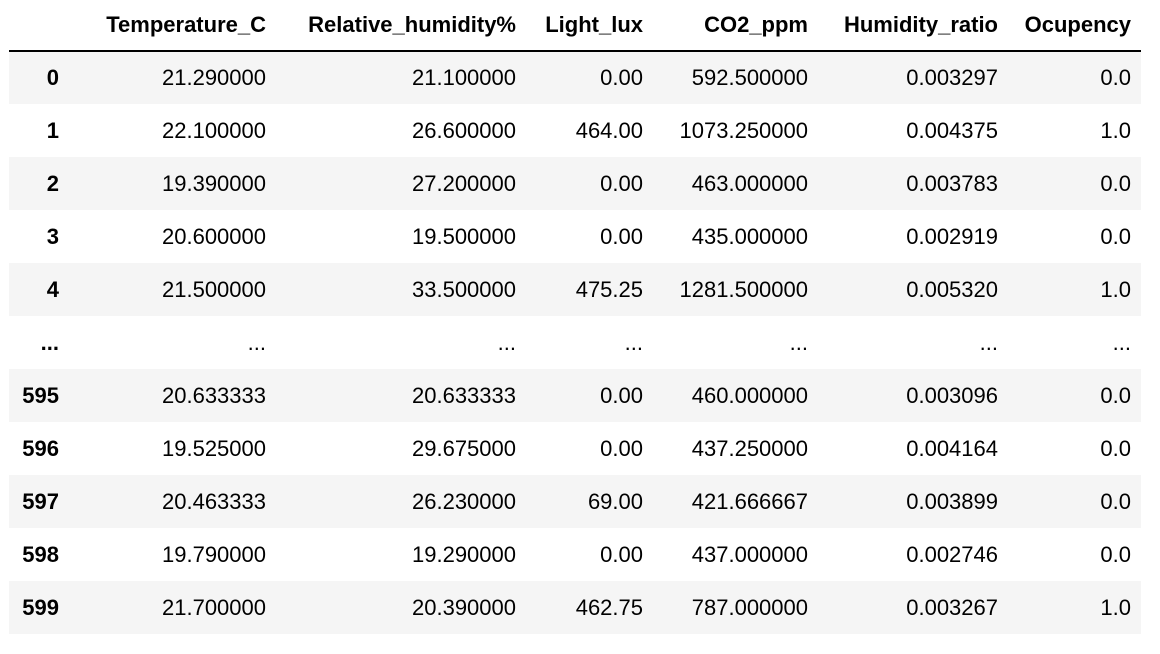 Image resolution: width=1160 pixels, height=654 pixels. I want to click on row-index: 597, so click(40, 501).